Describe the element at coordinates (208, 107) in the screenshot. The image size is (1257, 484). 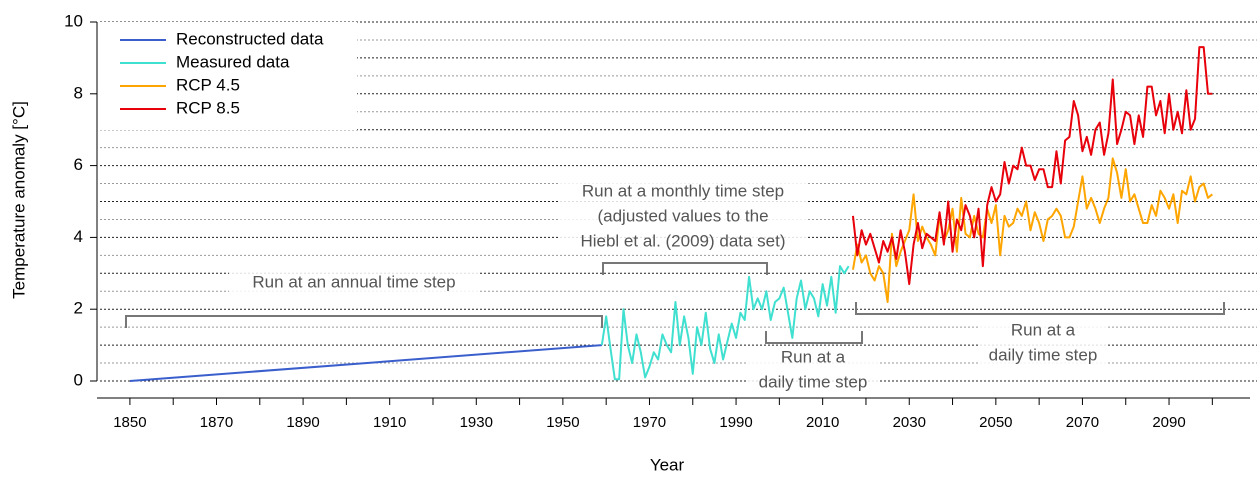
I see `legend-label: RCP 8.5` at that location.